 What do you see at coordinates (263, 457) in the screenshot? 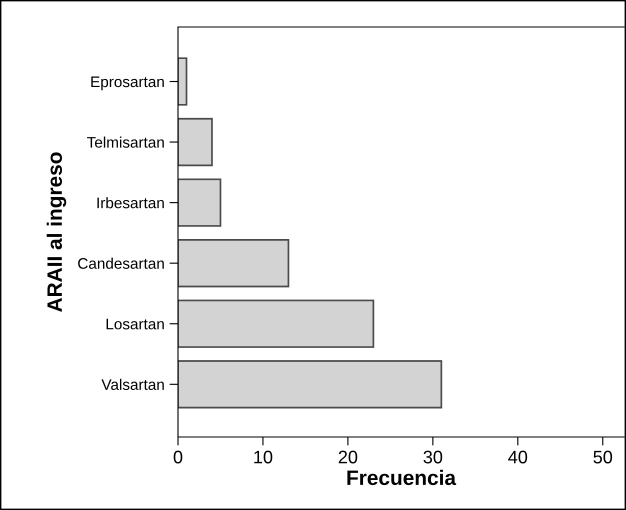
I see `x-tick-label: 10` at bounding box center [263, 457].